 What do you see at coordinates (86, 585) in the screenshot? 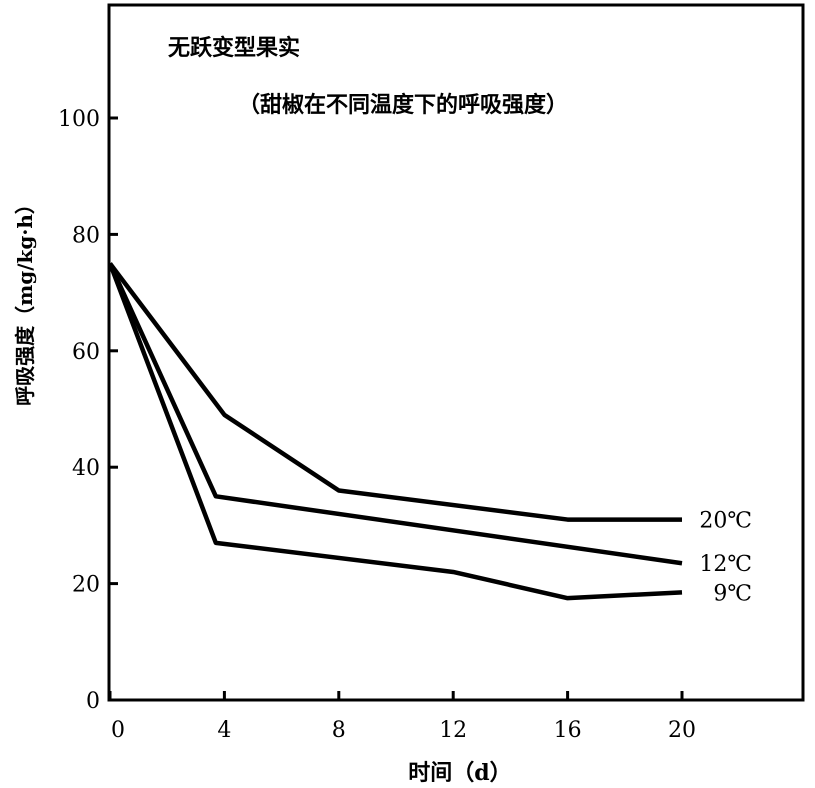
I see `y-tick-label: 20` at bounding box center [86, 585].